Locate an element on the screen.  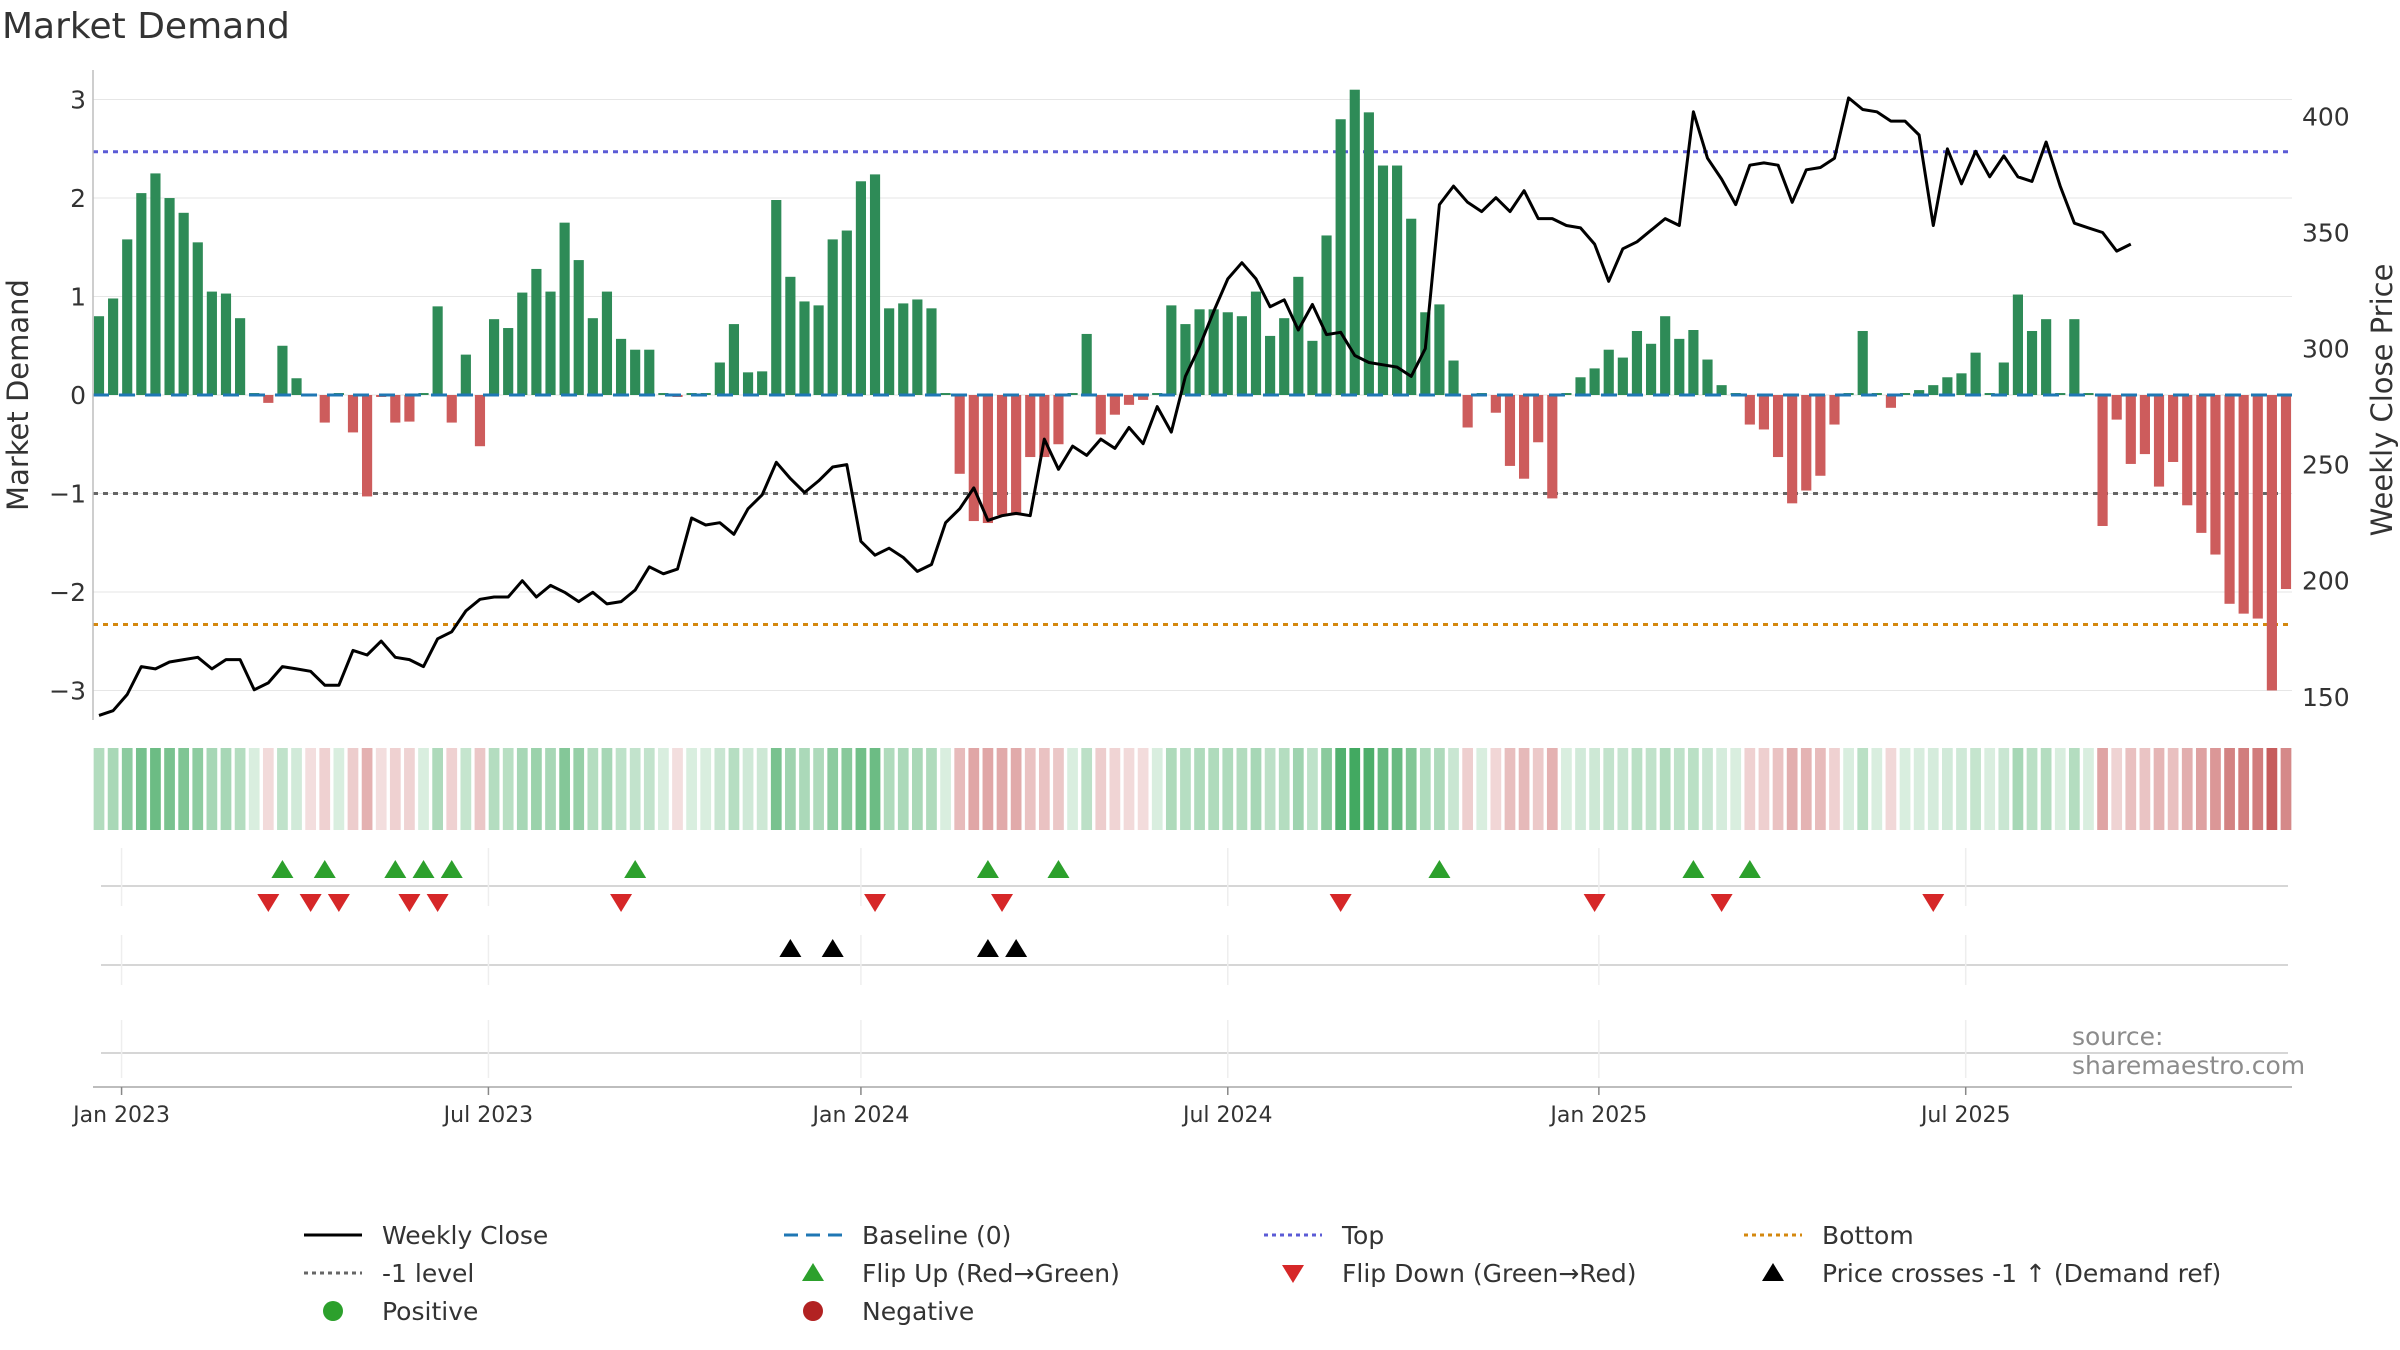
left-tick-label: 3 is located at coordinates (78, 100).